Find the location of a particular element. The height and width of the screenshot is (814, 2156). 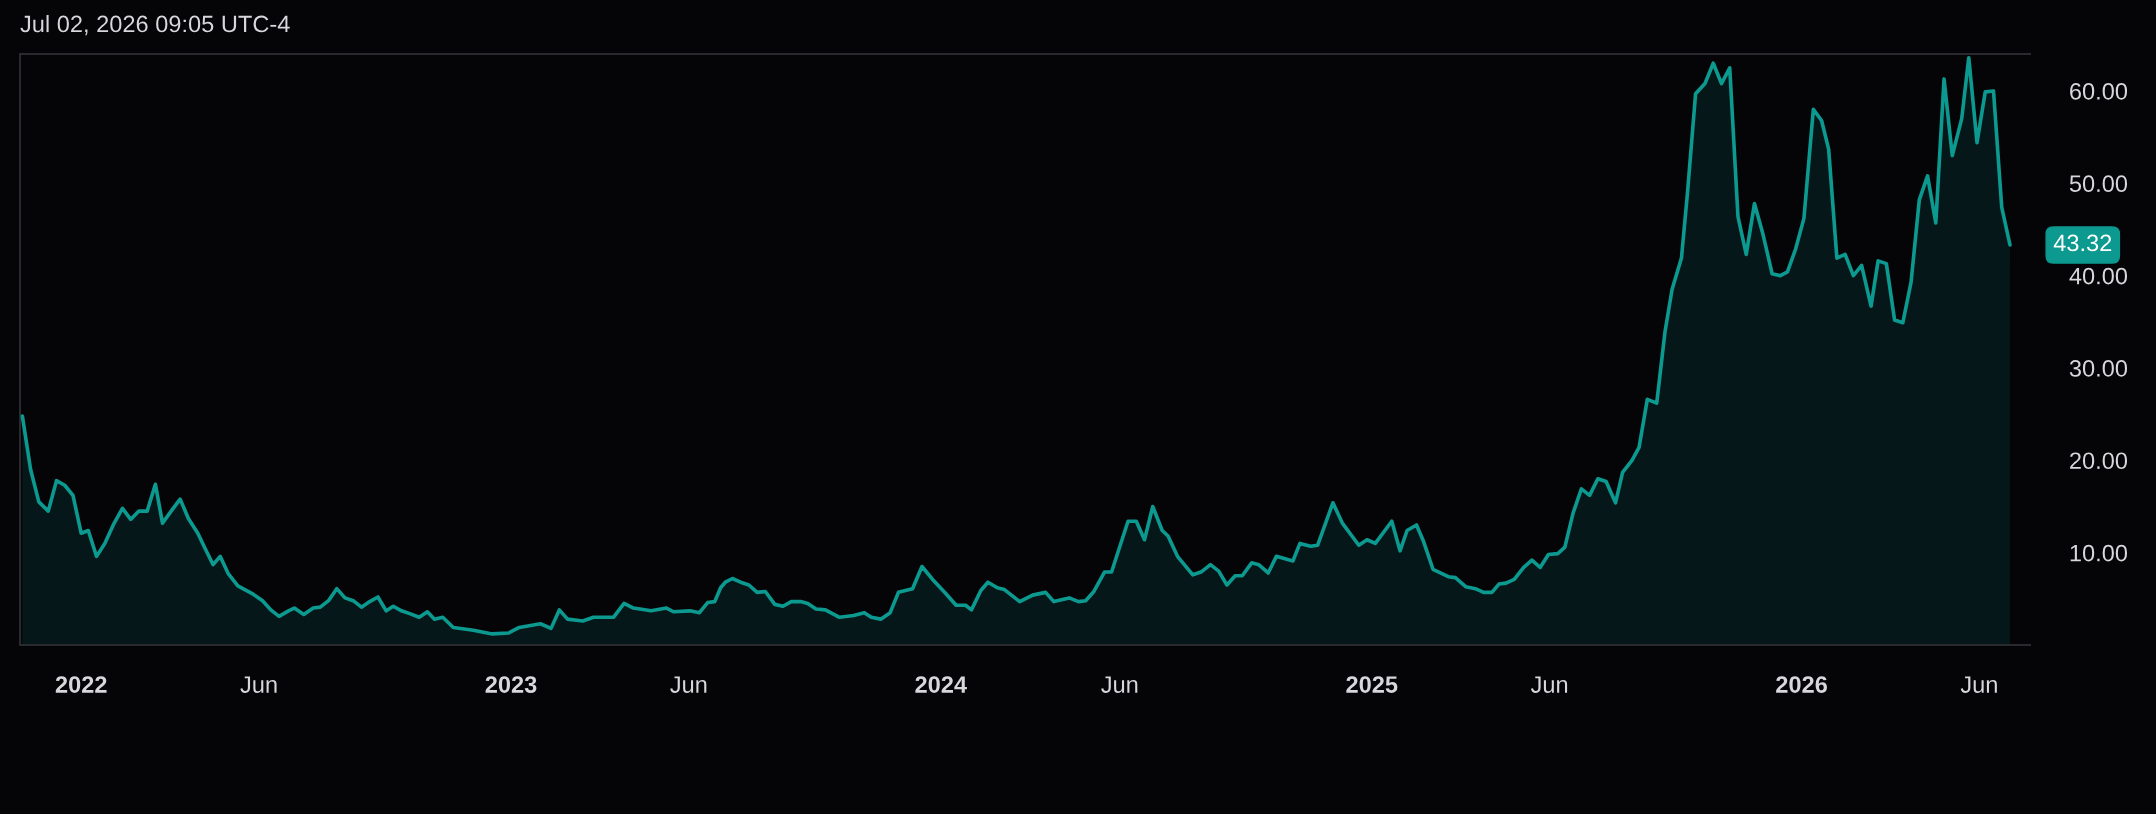

text: Jul 02, 2026 09:05 UTC-4 is located at coordinates (155, 25).